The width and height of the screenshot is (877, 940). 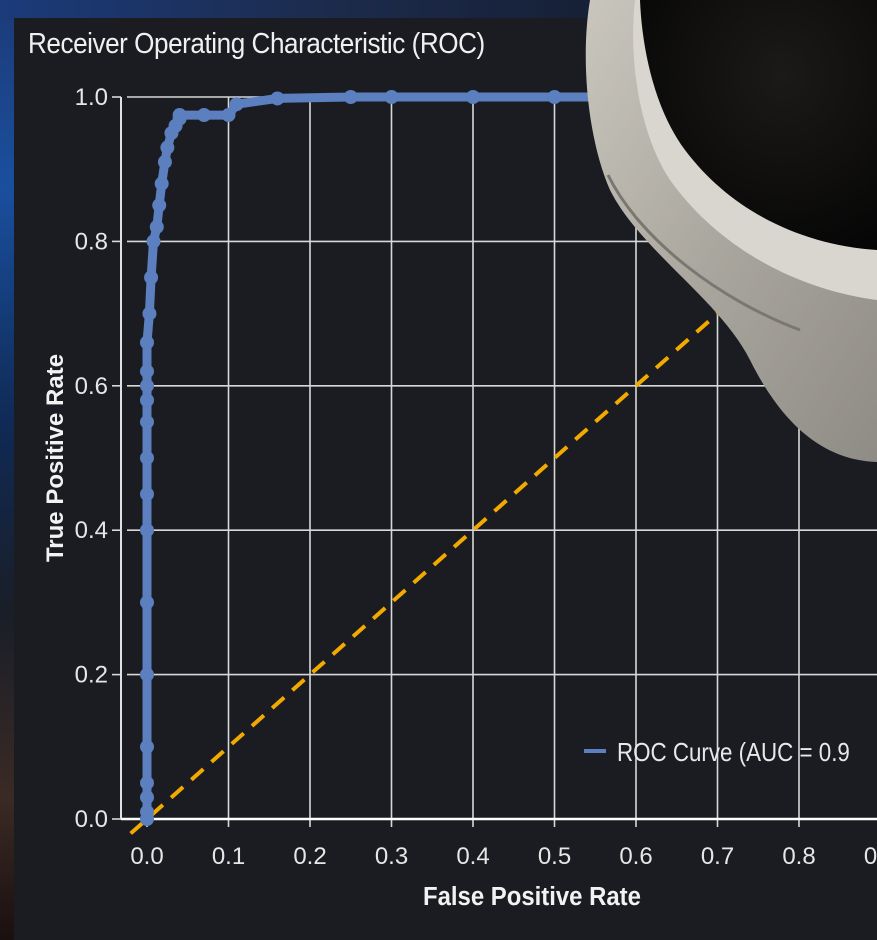 I want to click on y-tick-label: 0.4, so click(x=91, y=530).